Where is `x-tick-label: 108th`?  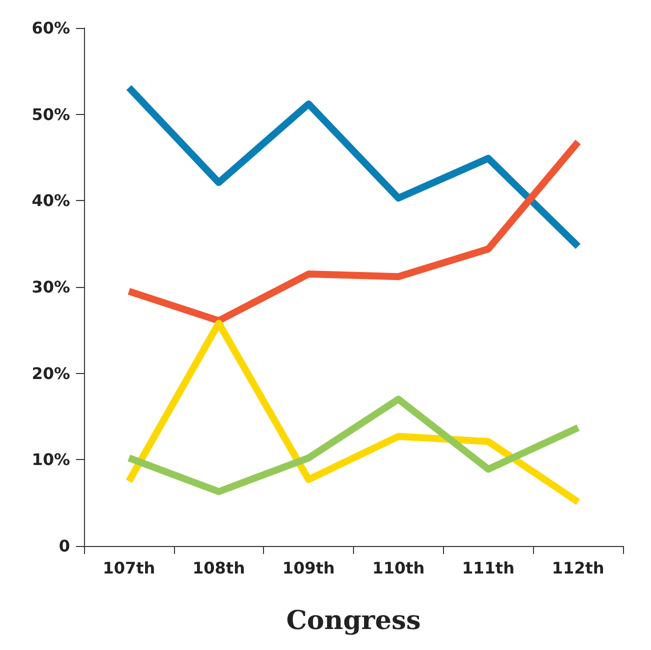 x-tick-label: 108th is located at coordinates (218, 568).